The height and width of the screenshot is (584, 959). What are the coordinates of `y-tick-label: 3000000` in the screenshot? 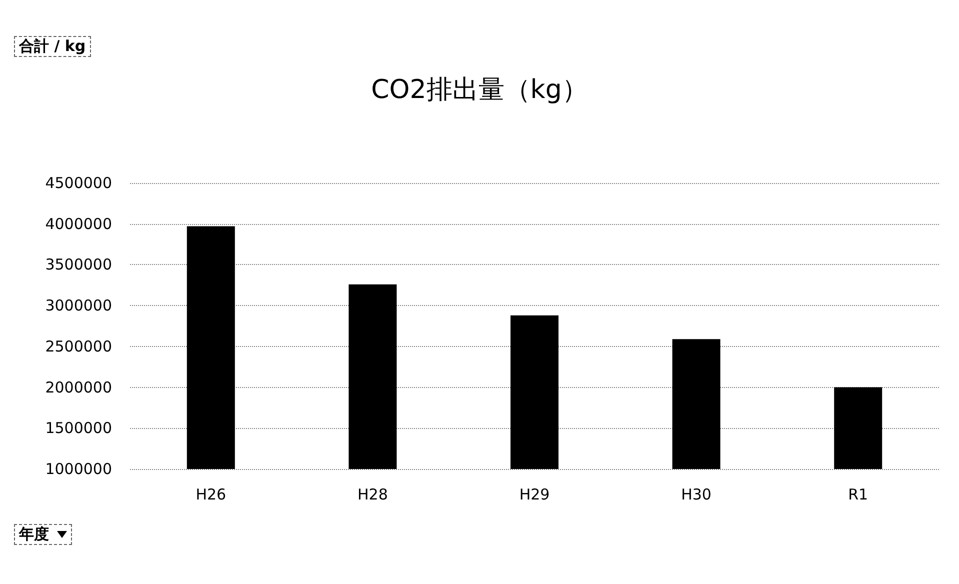 It's located at (78, 305).